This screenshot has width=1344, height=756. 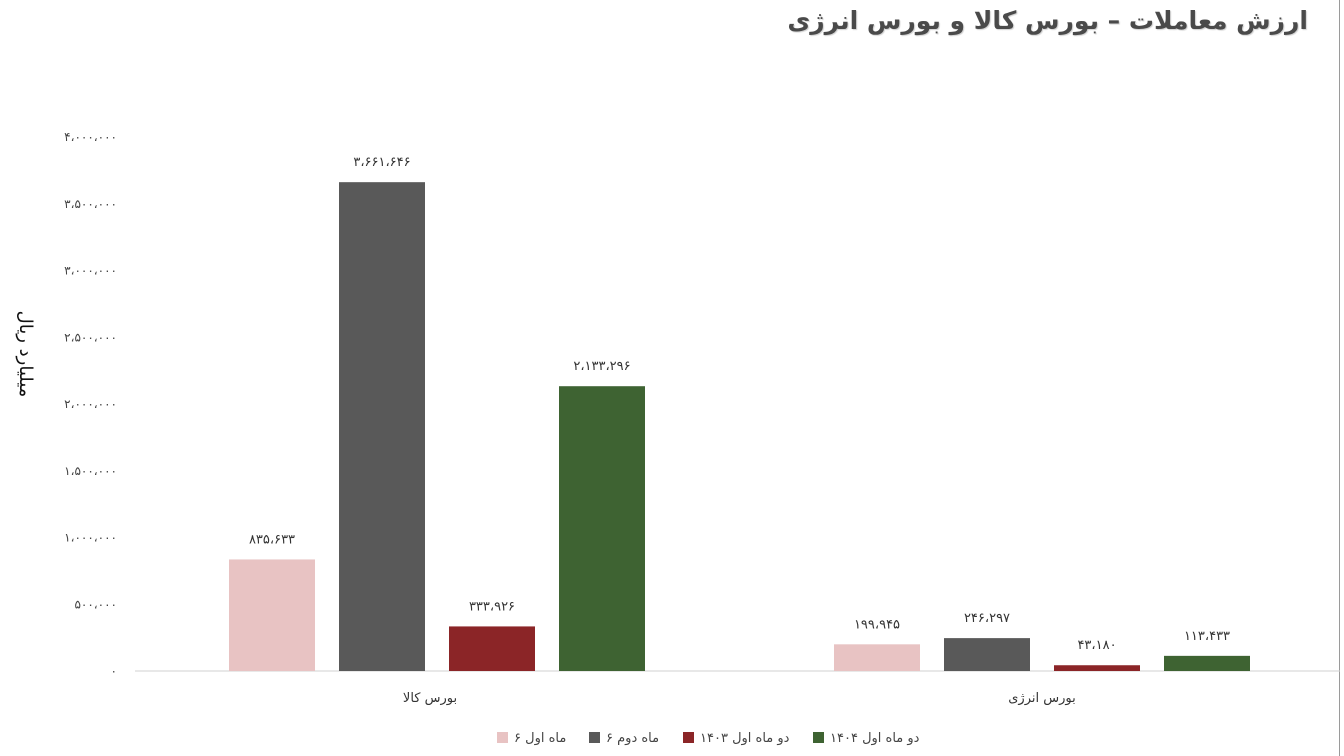 What do you see at coordinates (1207, 636) in the screenshot?
I see `data-label: ۱۱۳،۴۳۳` at bounding box center [1207, 636].